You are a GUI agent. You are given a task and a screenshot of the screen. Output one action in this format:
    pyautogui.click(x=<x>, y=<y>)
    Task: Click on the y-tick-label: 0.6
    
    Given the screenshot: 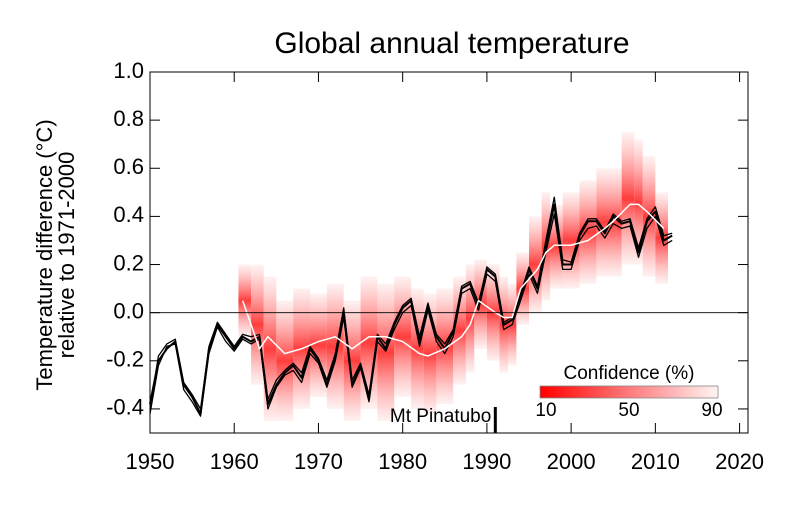 What is the action you would take?
    pyautogui.click(x=128, y=166)
    